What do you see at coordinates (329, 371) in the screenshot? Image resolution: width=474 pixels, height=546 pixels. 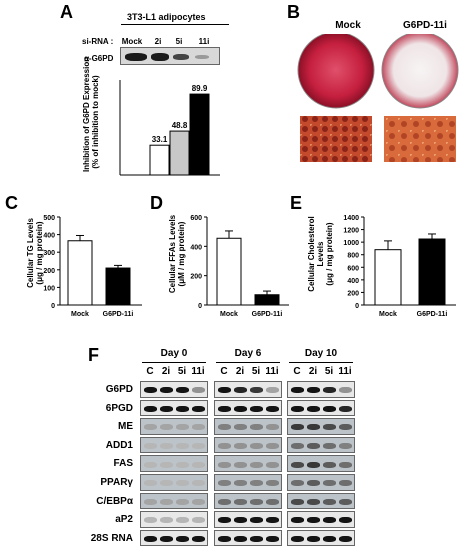 I see `lane-label: 5i` at bounding box center [329, 371].